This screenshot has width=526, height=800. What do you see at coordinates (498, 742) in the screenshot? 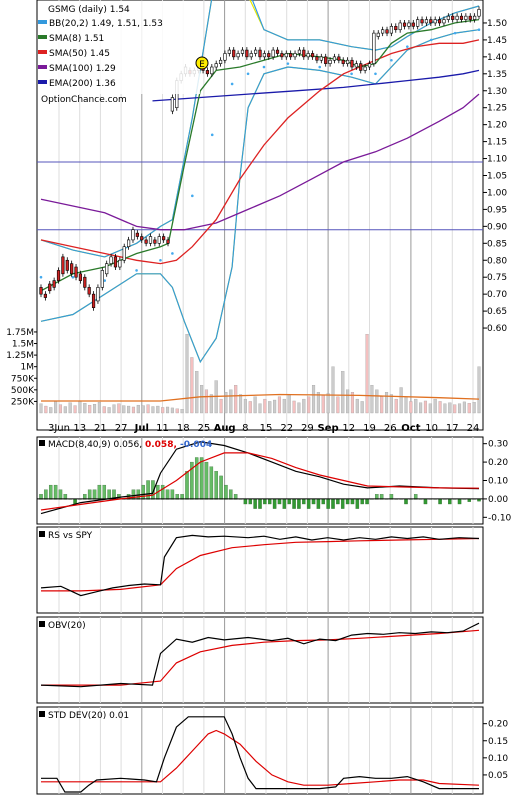
I see `std-y-tick-label: 0.15` at bounding box center [498, 742].